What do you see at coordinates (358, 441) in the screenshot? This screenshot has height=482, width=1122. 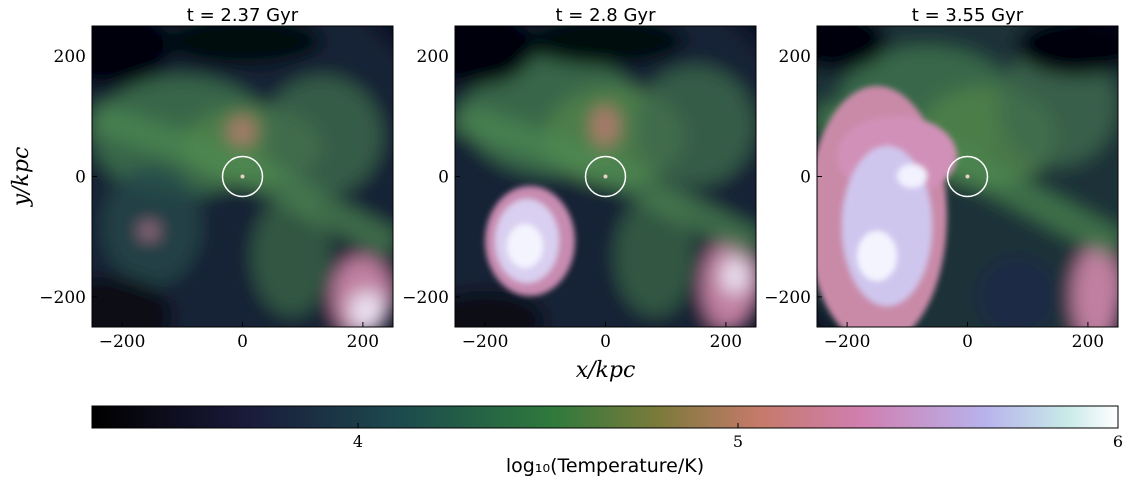 I see `colorbar-tick-label: 4` at bounding box center [358, 441].